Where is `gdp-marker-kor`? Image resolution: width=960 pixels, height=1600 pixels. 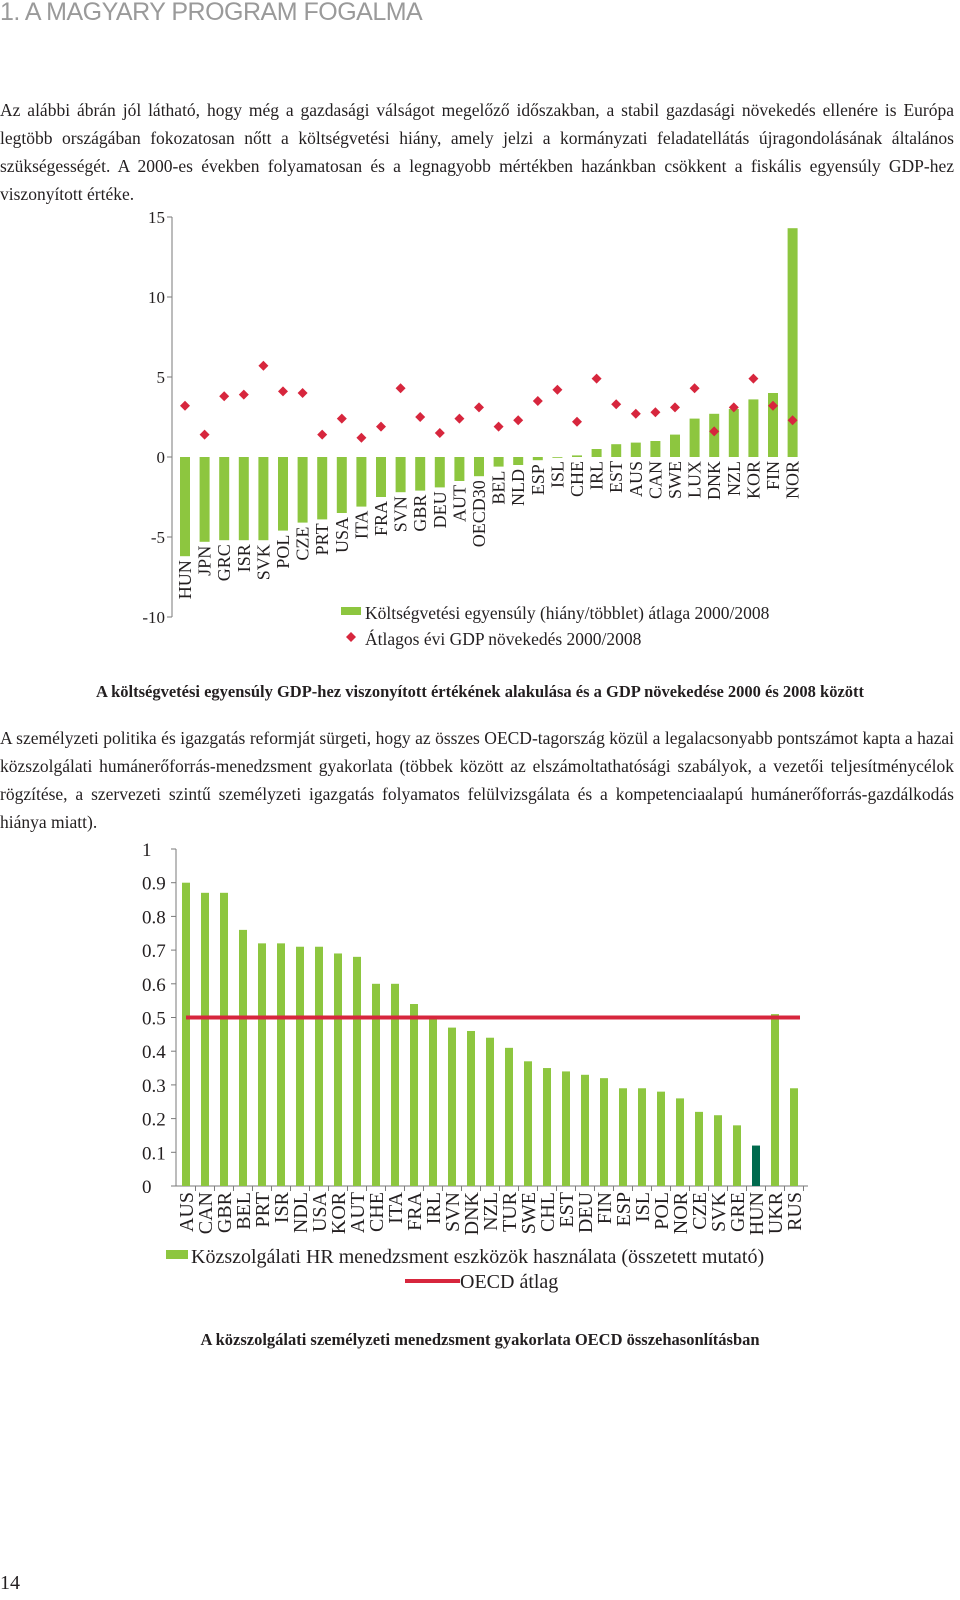
gdp-marker-kor is located at coordinates (753, 378).